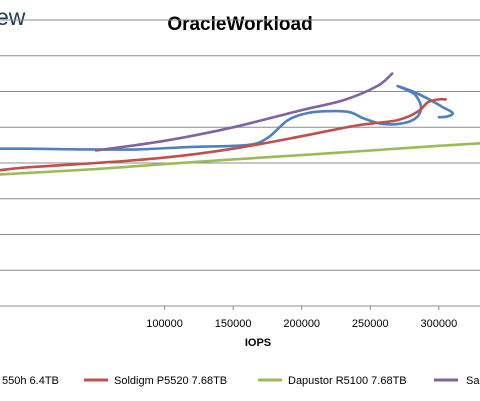  Describe the element at coordinates (164, 324) in the screenshot. I see `x-tick-label: 100000` at that location.